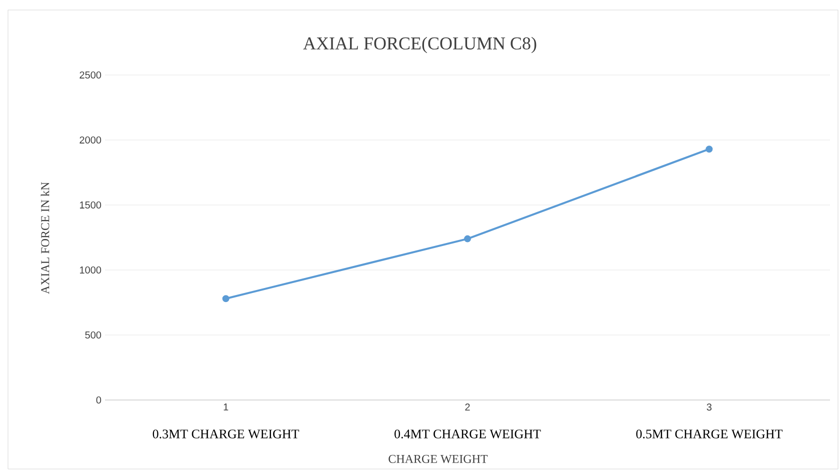 This screenshot has height=471, width=840. What do you see at coordinates (419, 45) in the screenshot?
I see `chart-title: AXIAL FORCE(COLUMN C8)` at bounding box center [419, 45].